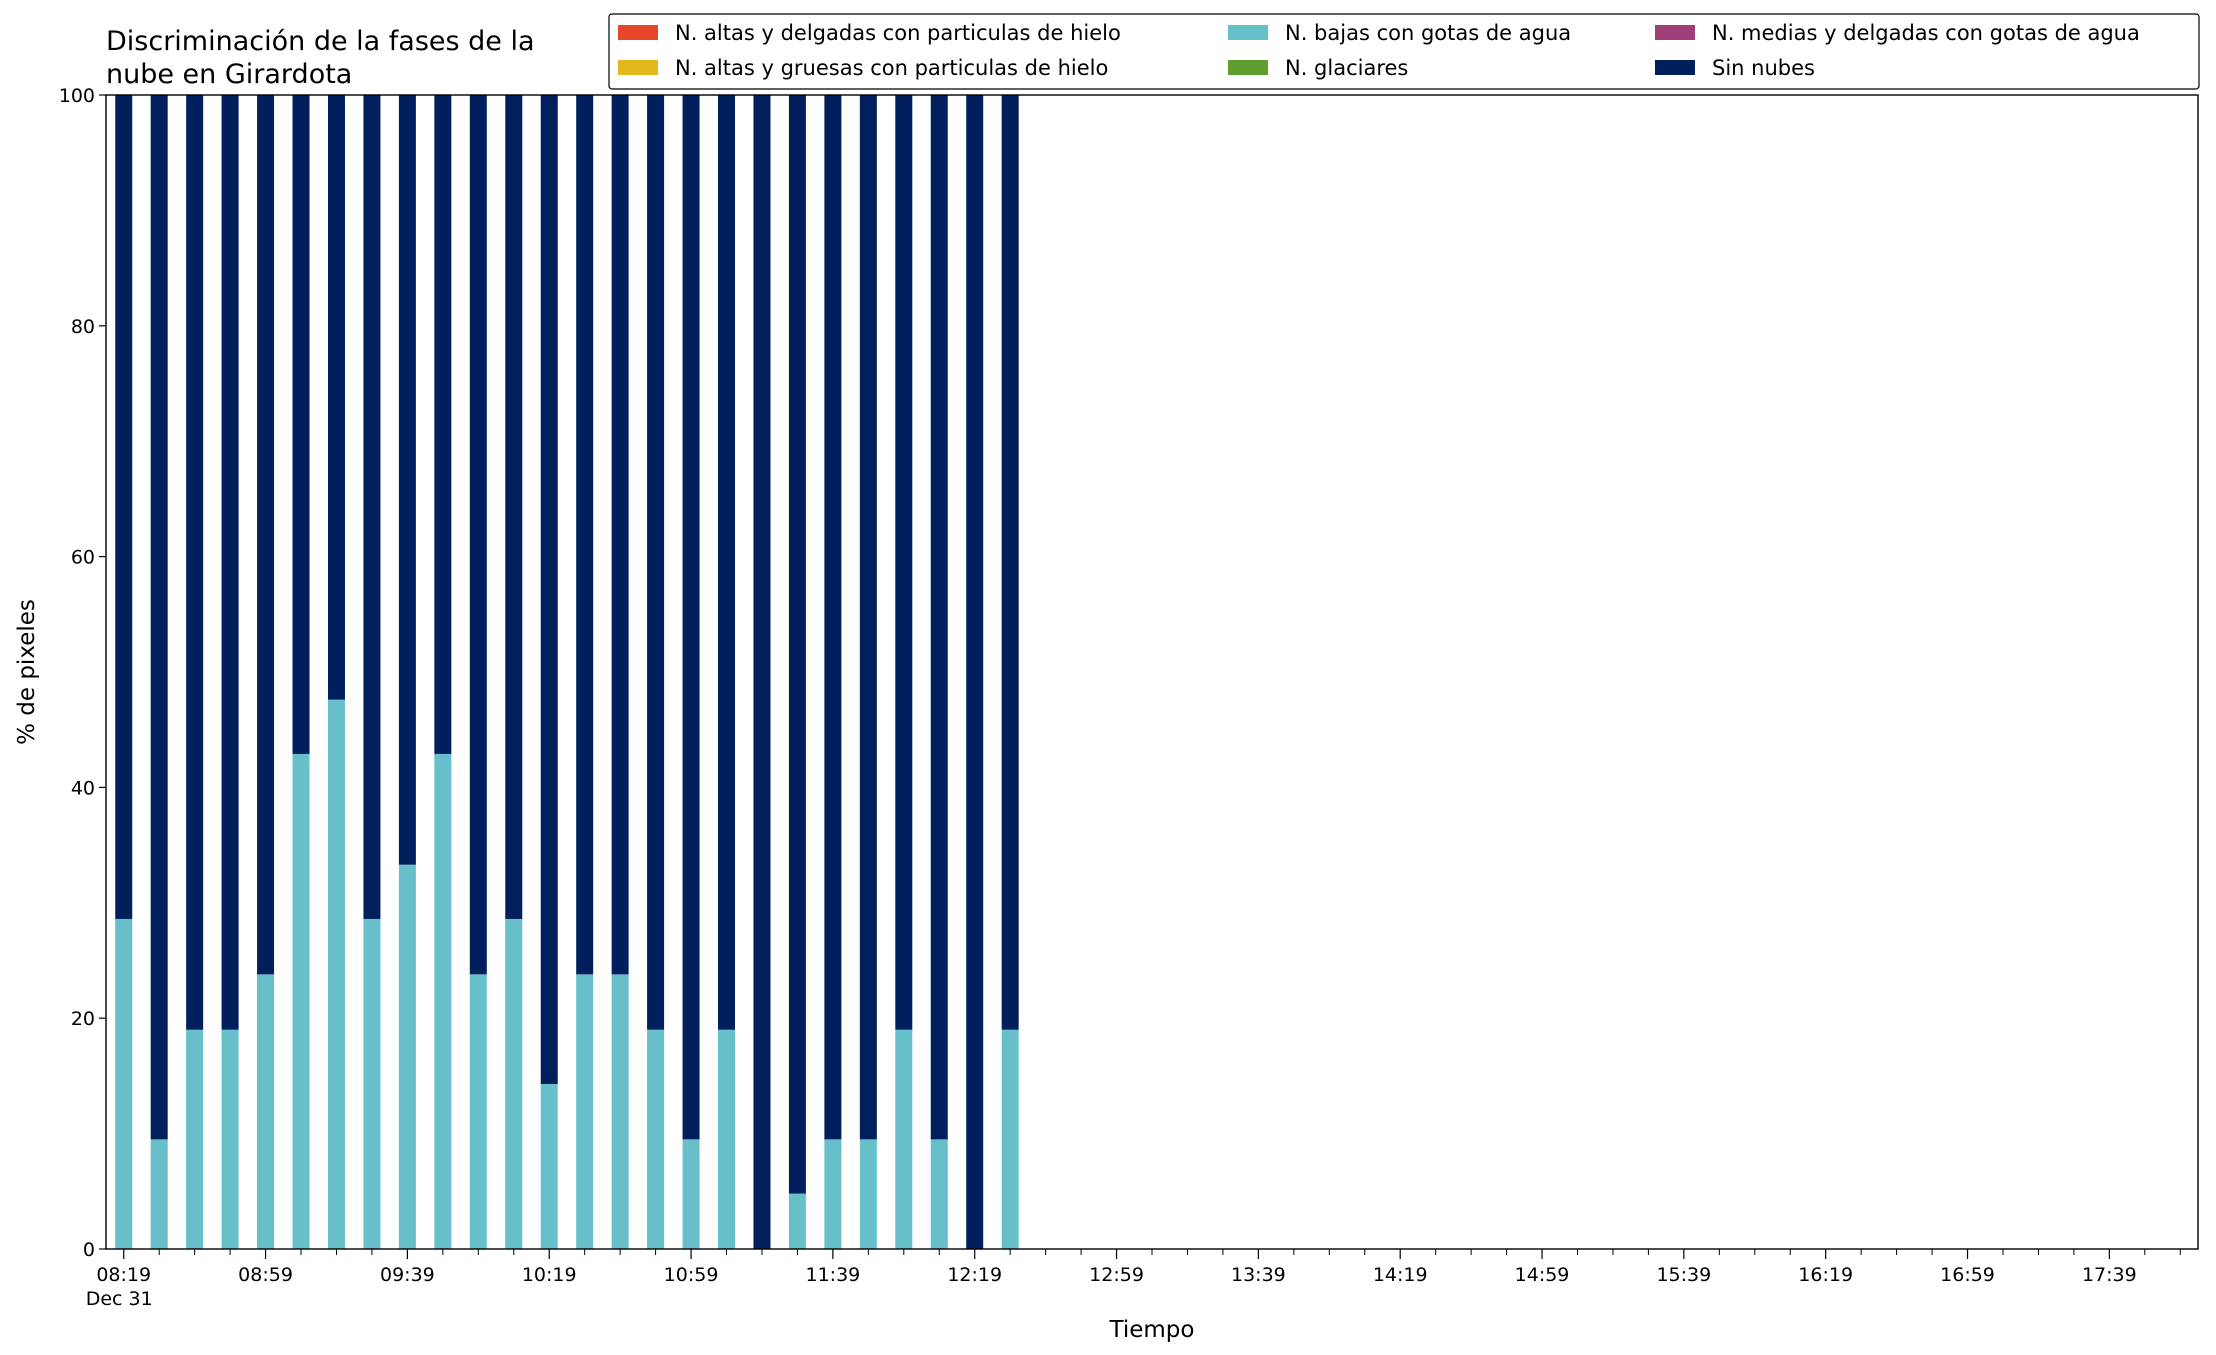 This screenshot has height=1355, width=2216. What do you see at coordinates (1926, 33) in the screenshot?
I see `legend-label: N. medias y delgadas con gotas de agua` at bounding box center [1926, 33].